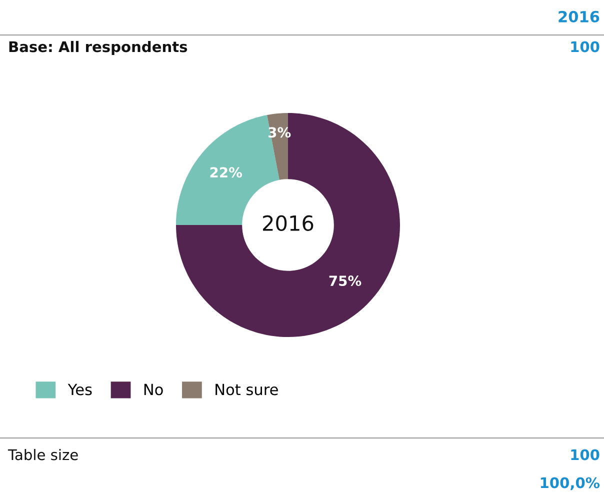 The height and width of the screenshot is (497, 604). I want to click on legend-label: Yes, so click(80, 390).